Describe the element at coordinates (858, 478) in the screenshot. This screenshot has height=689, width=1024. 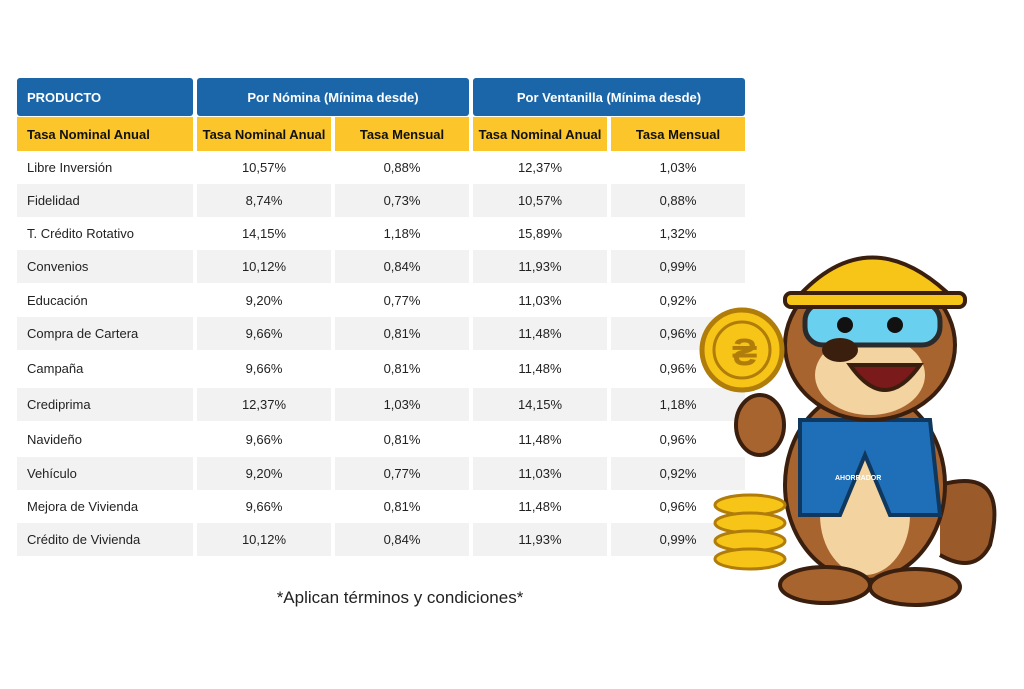
I see `svg-text: AHORRADOR` at that location.